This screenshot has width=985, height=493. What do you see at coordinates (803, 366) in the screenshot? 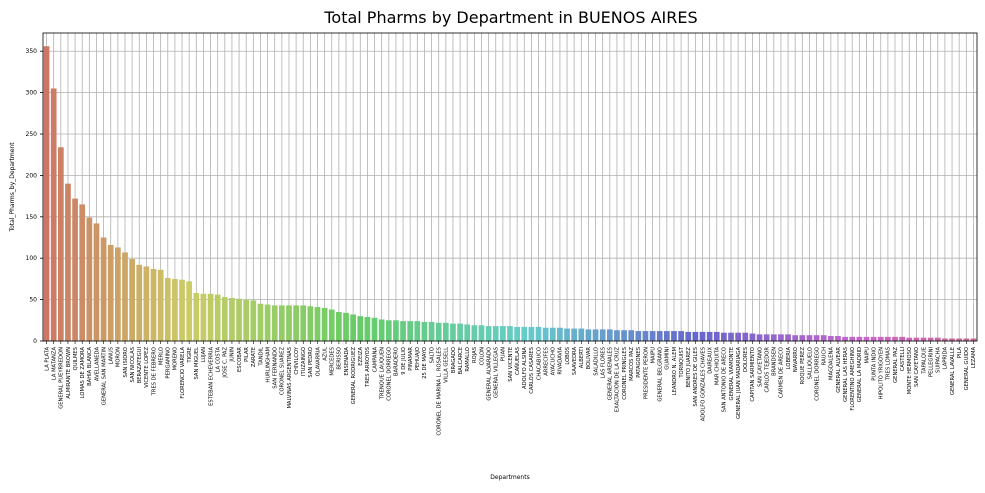
I see `x-tick-label: ROQUE PEREZ` at bounding box center [803, 366].